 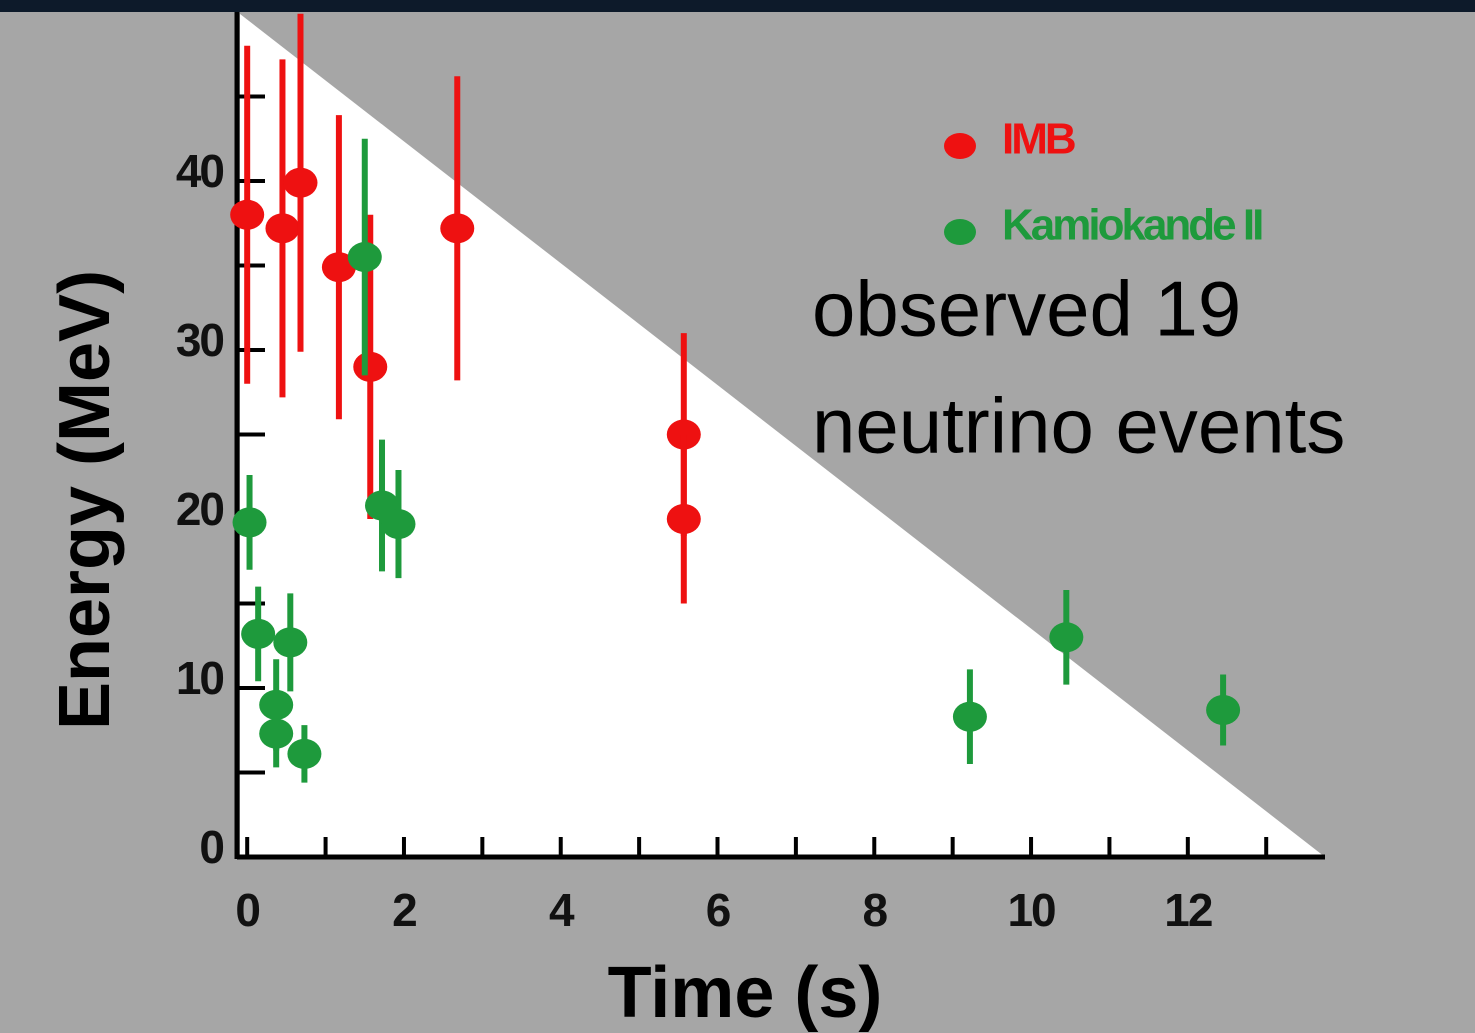 I want to click on y-tick-label: 10, so click(x=200, y=678).